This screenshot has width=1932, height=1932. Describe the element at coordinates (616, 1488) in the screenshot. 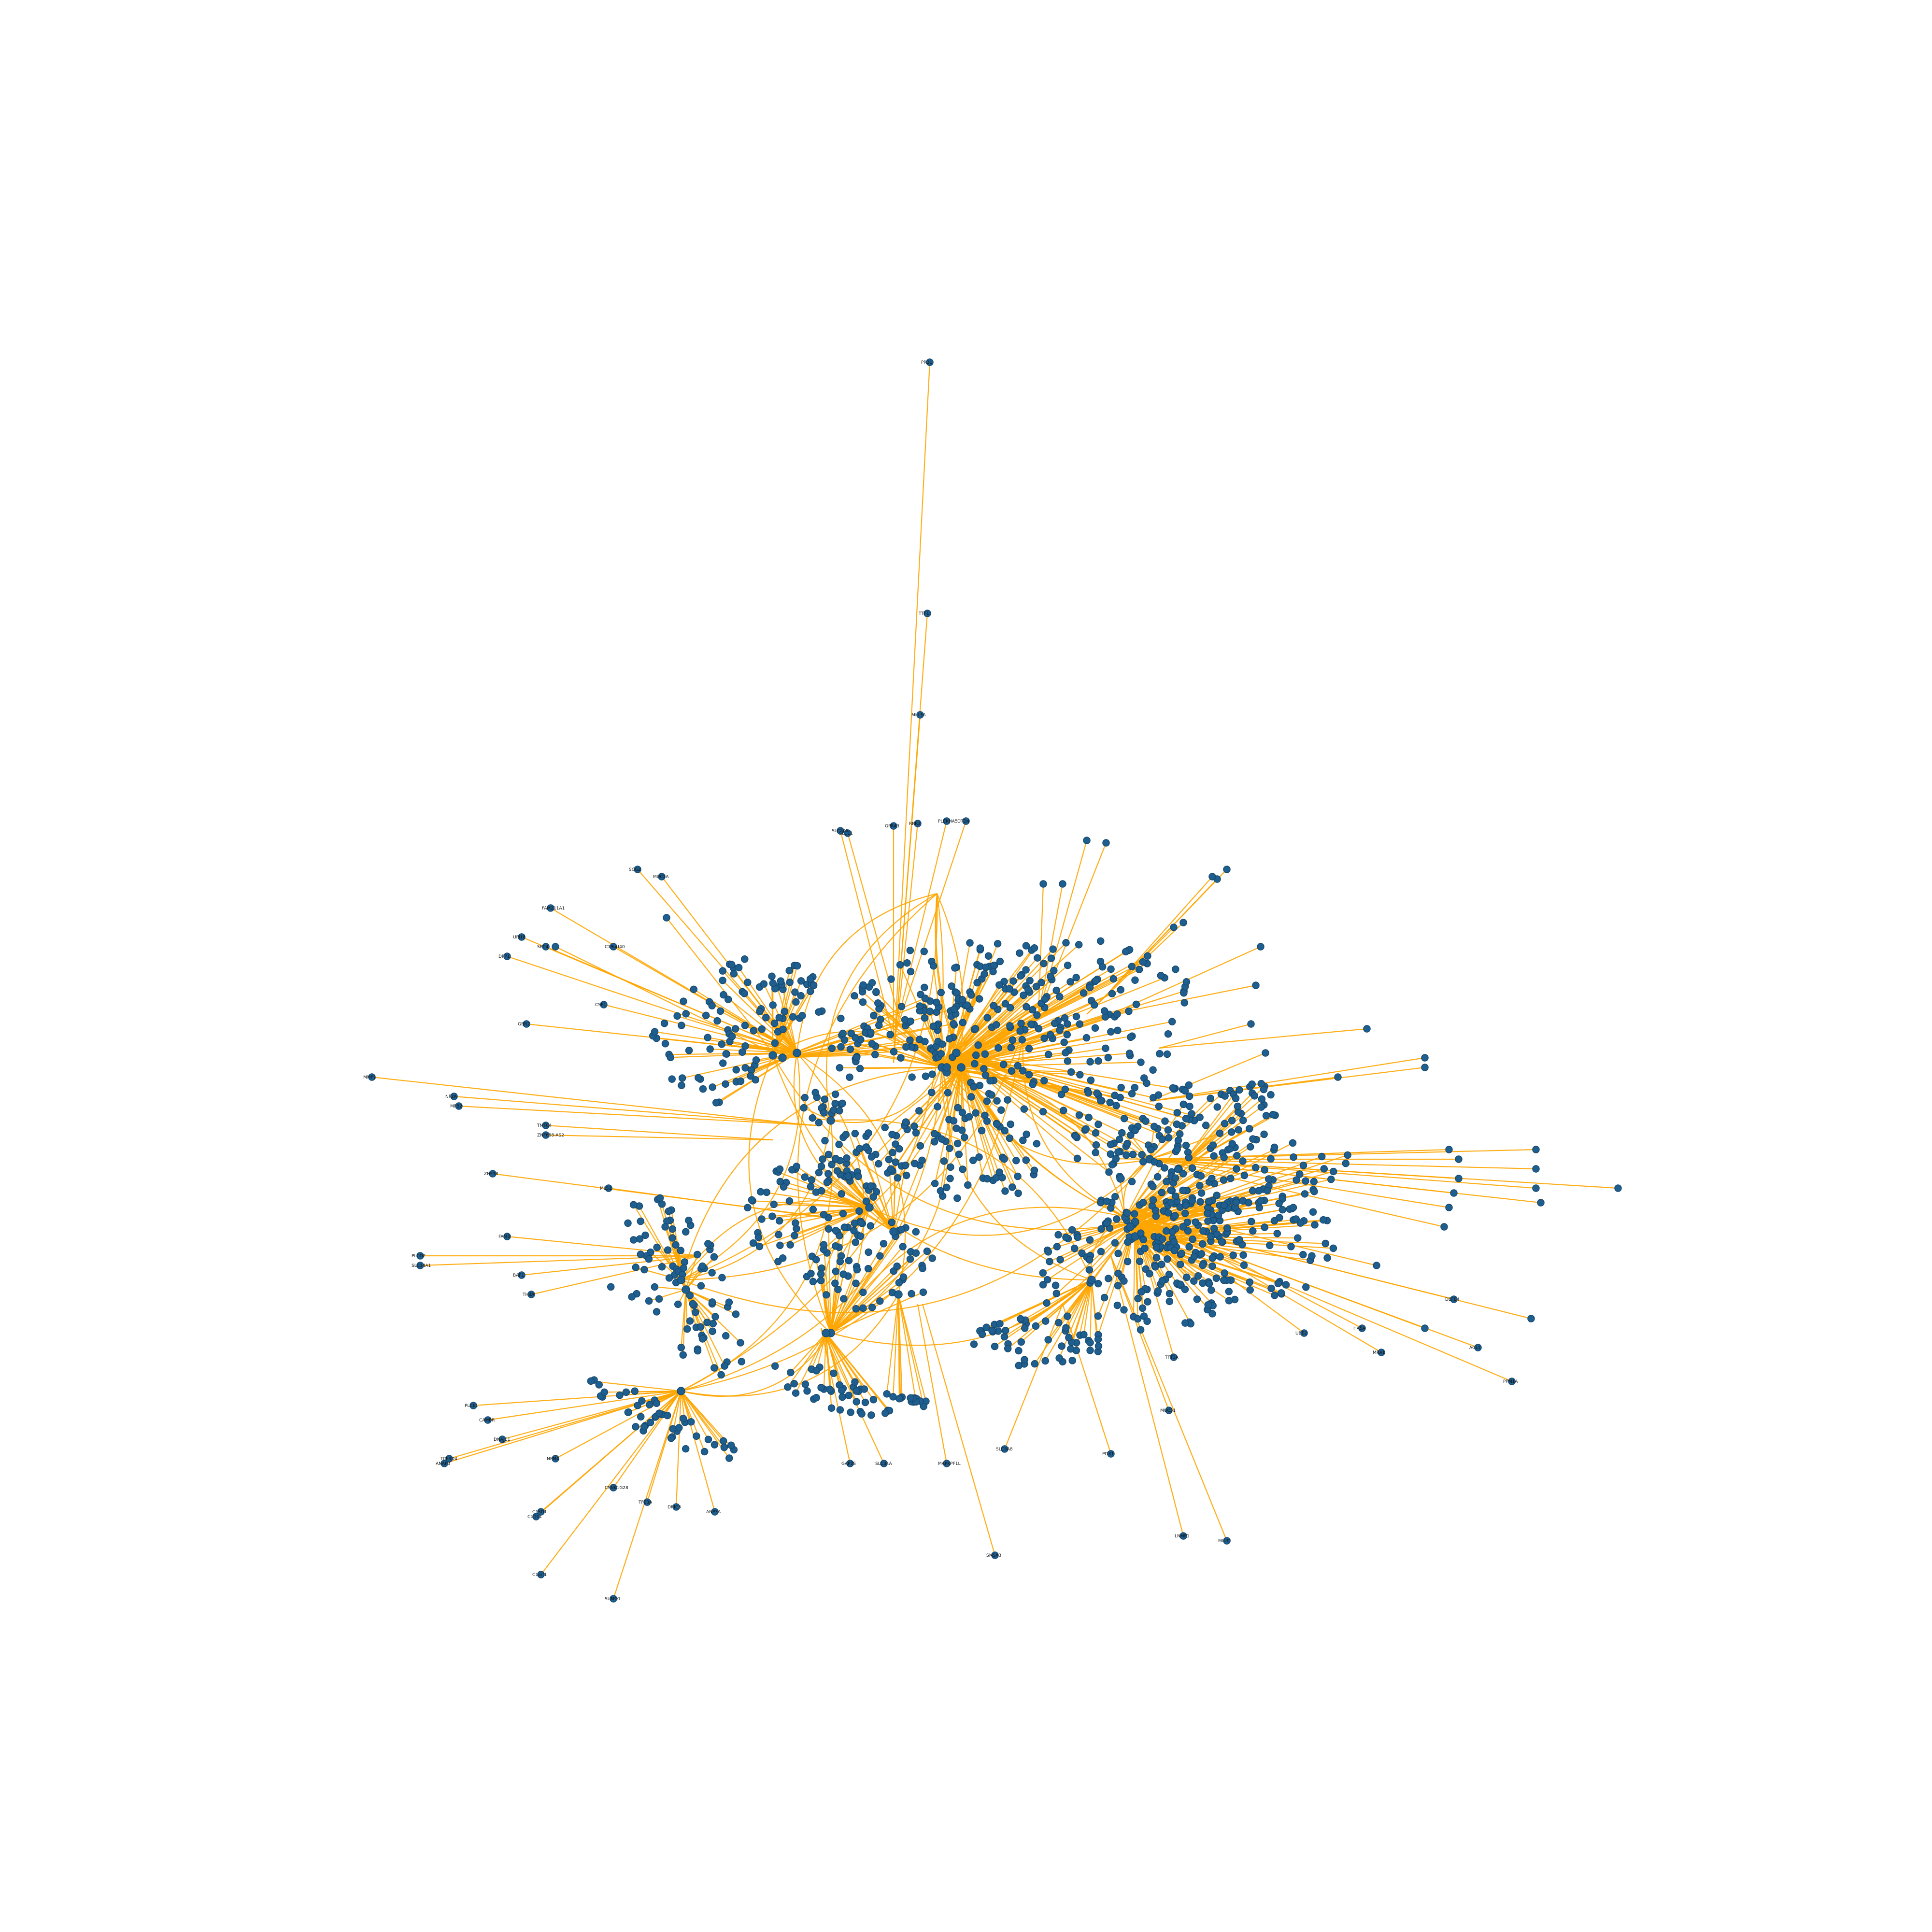

I see `node-label: CSNK1G28` at that location.